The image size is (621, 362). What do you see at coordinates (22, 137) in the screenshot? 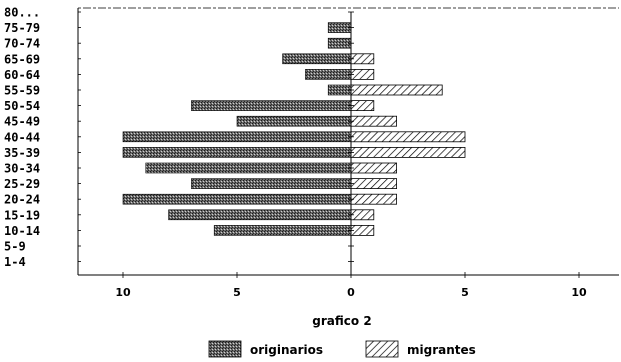
I see `y-tick-label: 40-44` at bounding box center [22, 137].